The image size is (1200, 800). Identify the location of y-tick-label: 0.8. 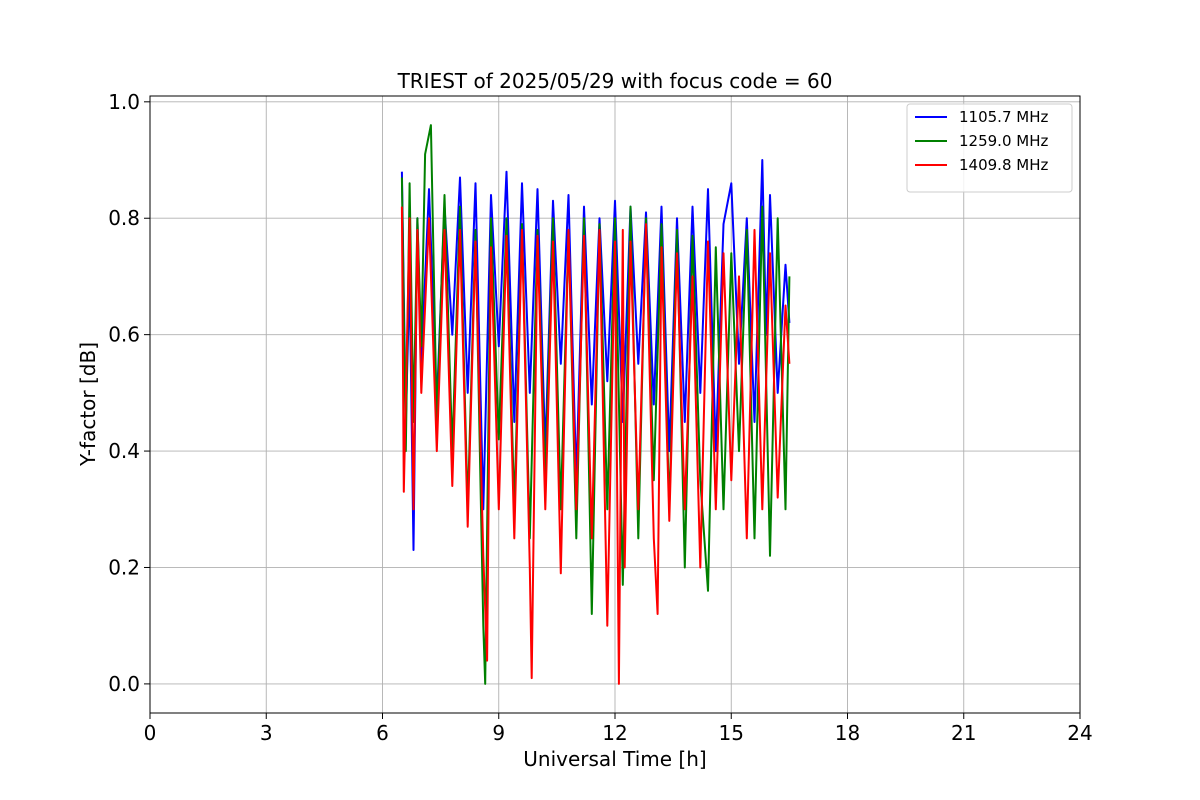
(124, 218).